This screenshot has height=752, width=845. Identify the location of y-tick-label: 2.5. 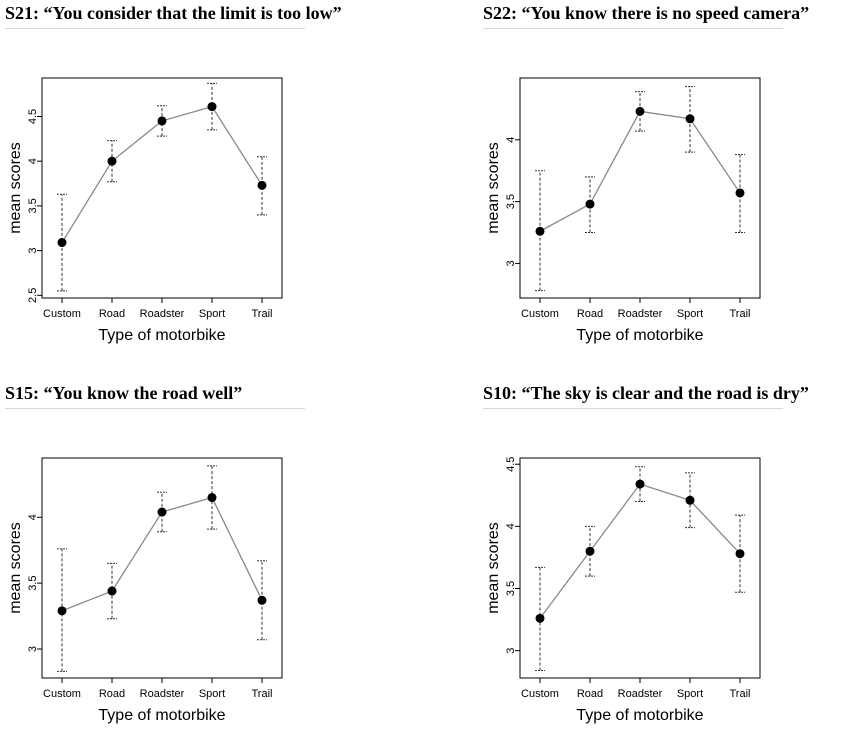
(33, 295).